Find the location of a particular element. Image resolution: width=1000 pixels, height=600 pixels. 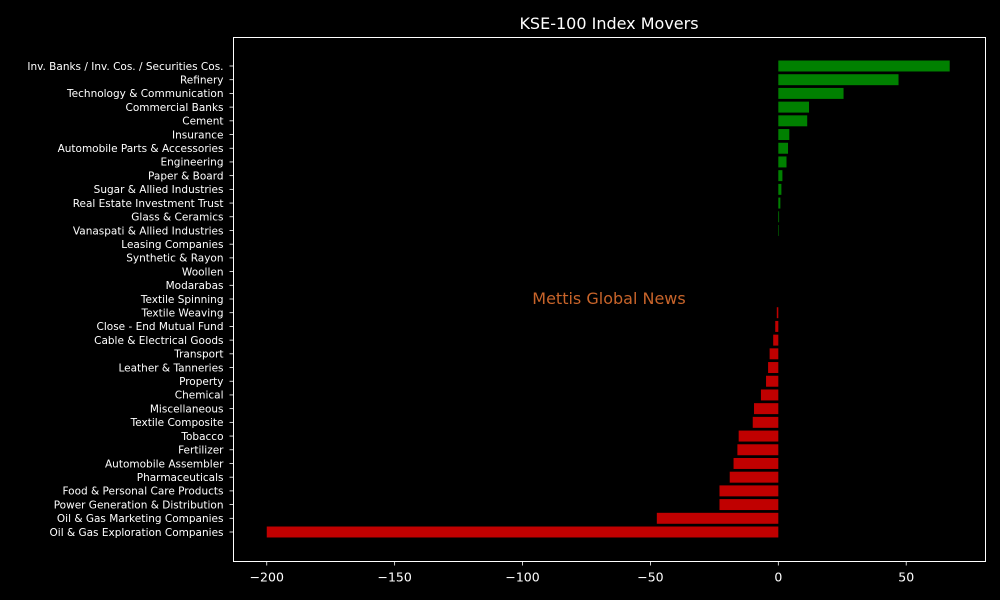

category-label-18: Textile Weaving is located at coordinates (182, 314).